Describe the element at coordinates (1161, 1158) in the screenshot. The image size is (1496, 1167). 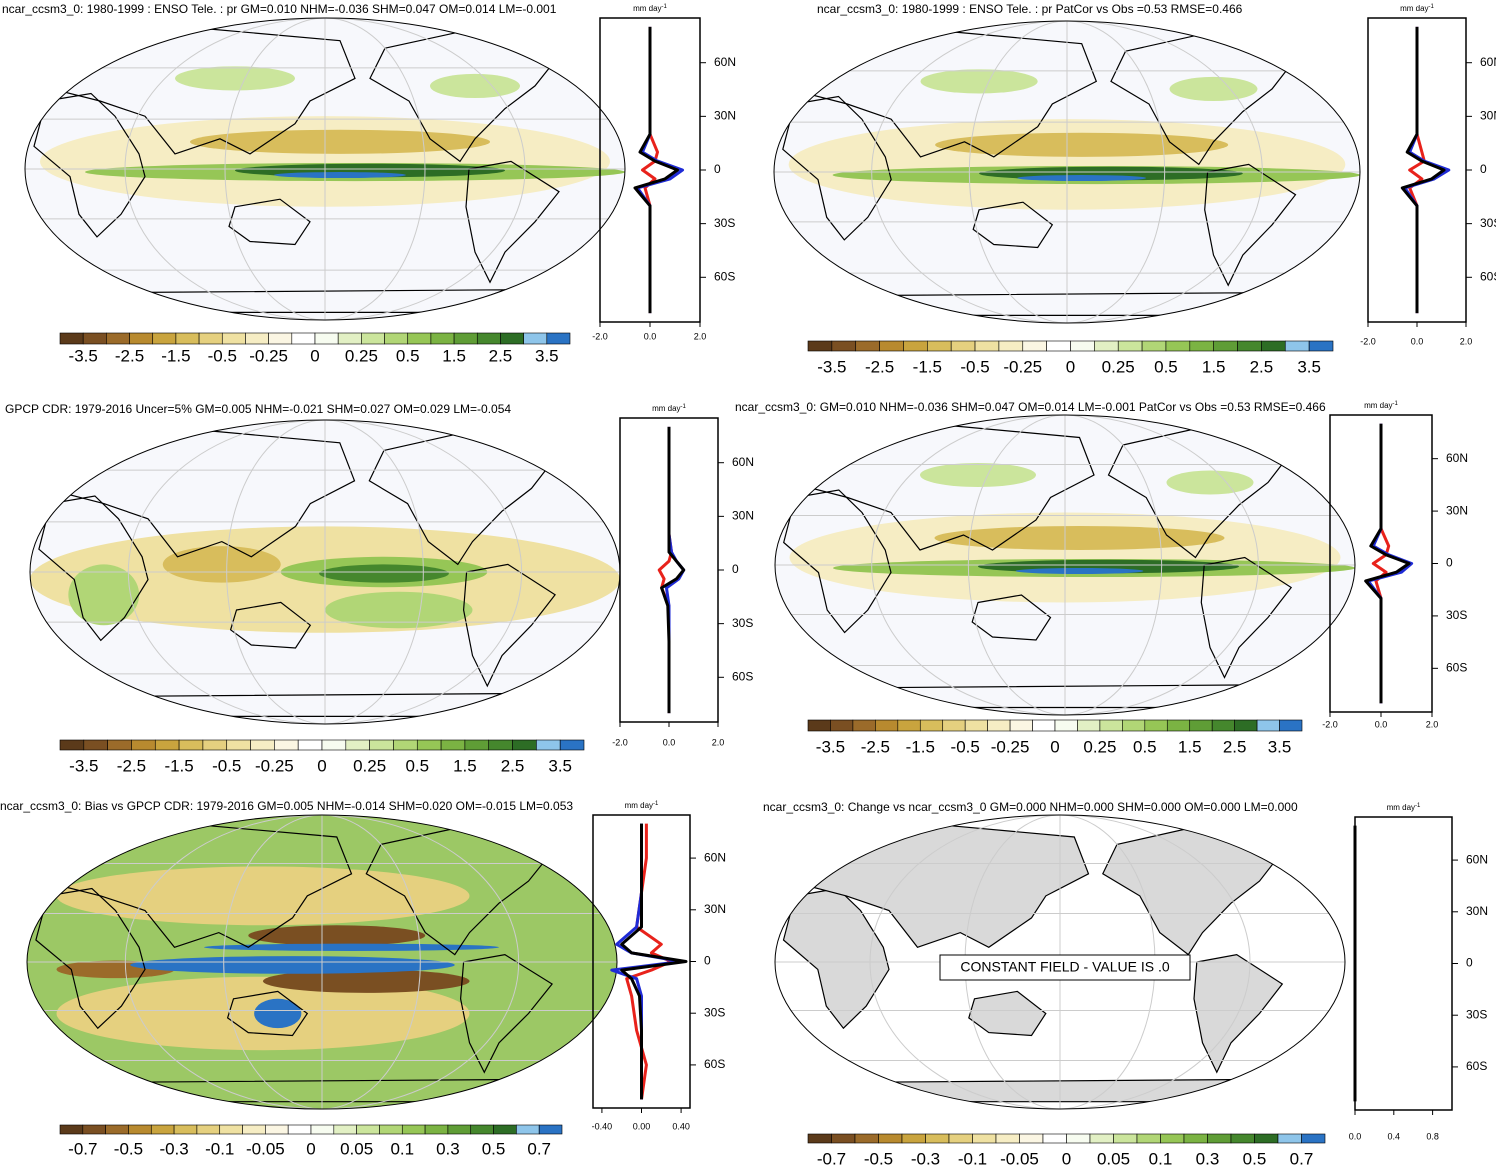
I see `colorbar-label: 0.1` at that location.